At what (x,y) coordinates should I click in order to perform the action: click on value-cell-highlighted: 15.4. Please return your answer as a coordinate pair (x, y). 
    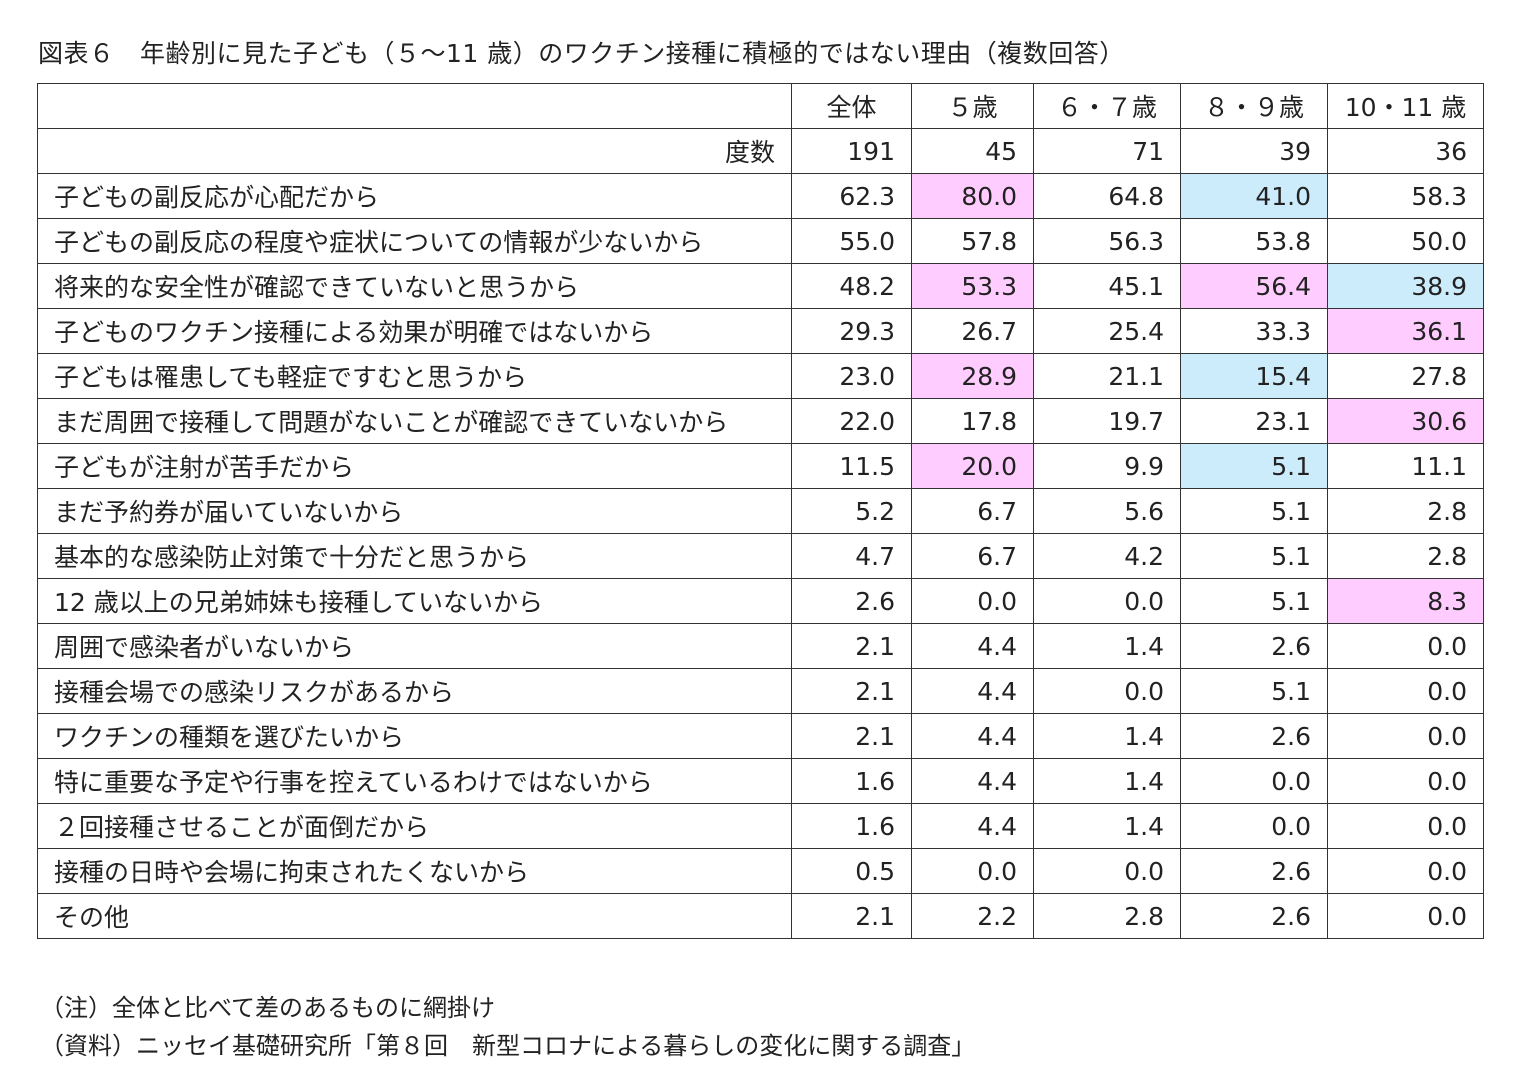
    Looking at the image, I should click on (1254, 376).